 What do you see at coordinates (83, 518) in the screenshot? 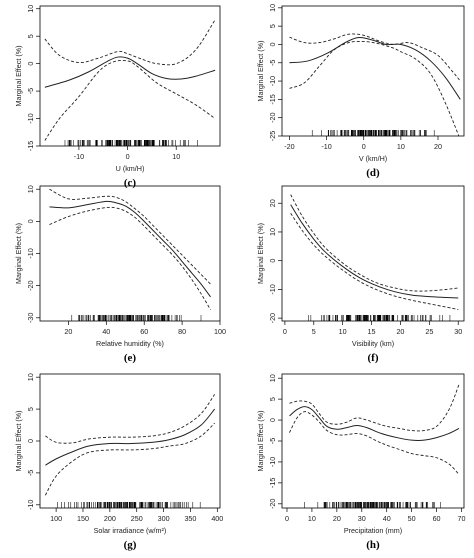
I see `x-tick-label: 150` at bounding box center [83, 518].